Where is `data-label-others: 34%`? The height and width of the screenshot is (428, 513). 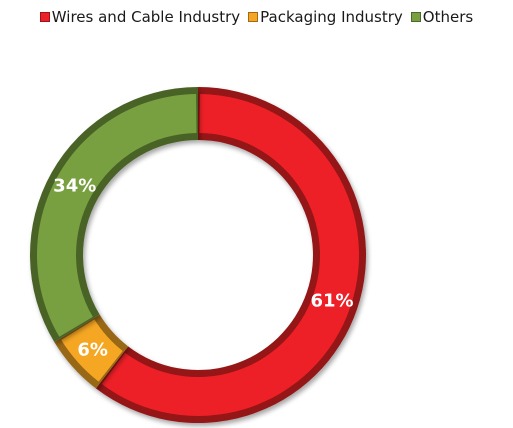 data-label-others: 34% is located at coordinates (74, 186).